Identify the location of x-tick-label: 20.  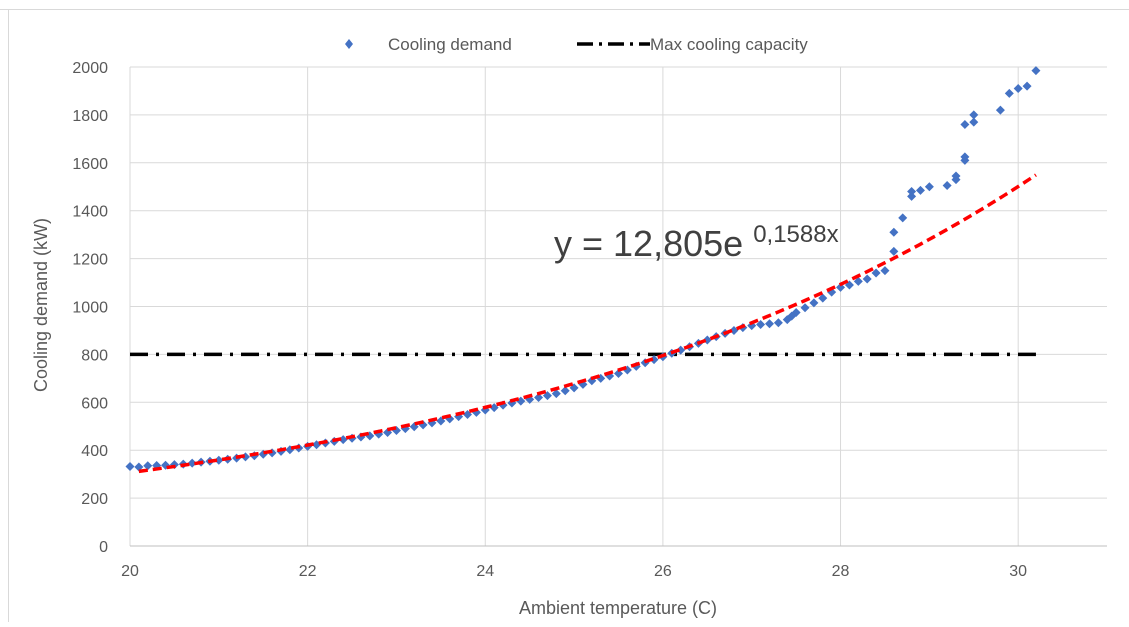
(130, 571).